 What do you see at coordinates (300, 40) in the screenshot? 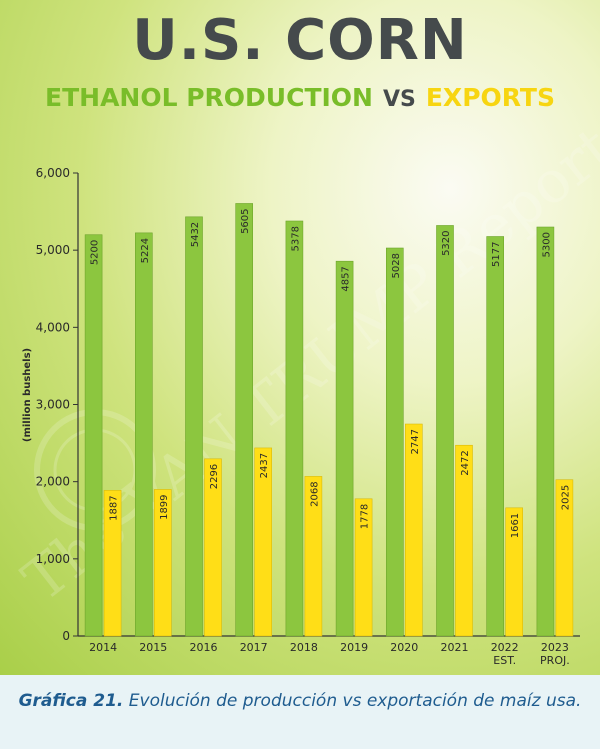
I see `chart-title: U.S. CORN` at bounding box center [300, 40].